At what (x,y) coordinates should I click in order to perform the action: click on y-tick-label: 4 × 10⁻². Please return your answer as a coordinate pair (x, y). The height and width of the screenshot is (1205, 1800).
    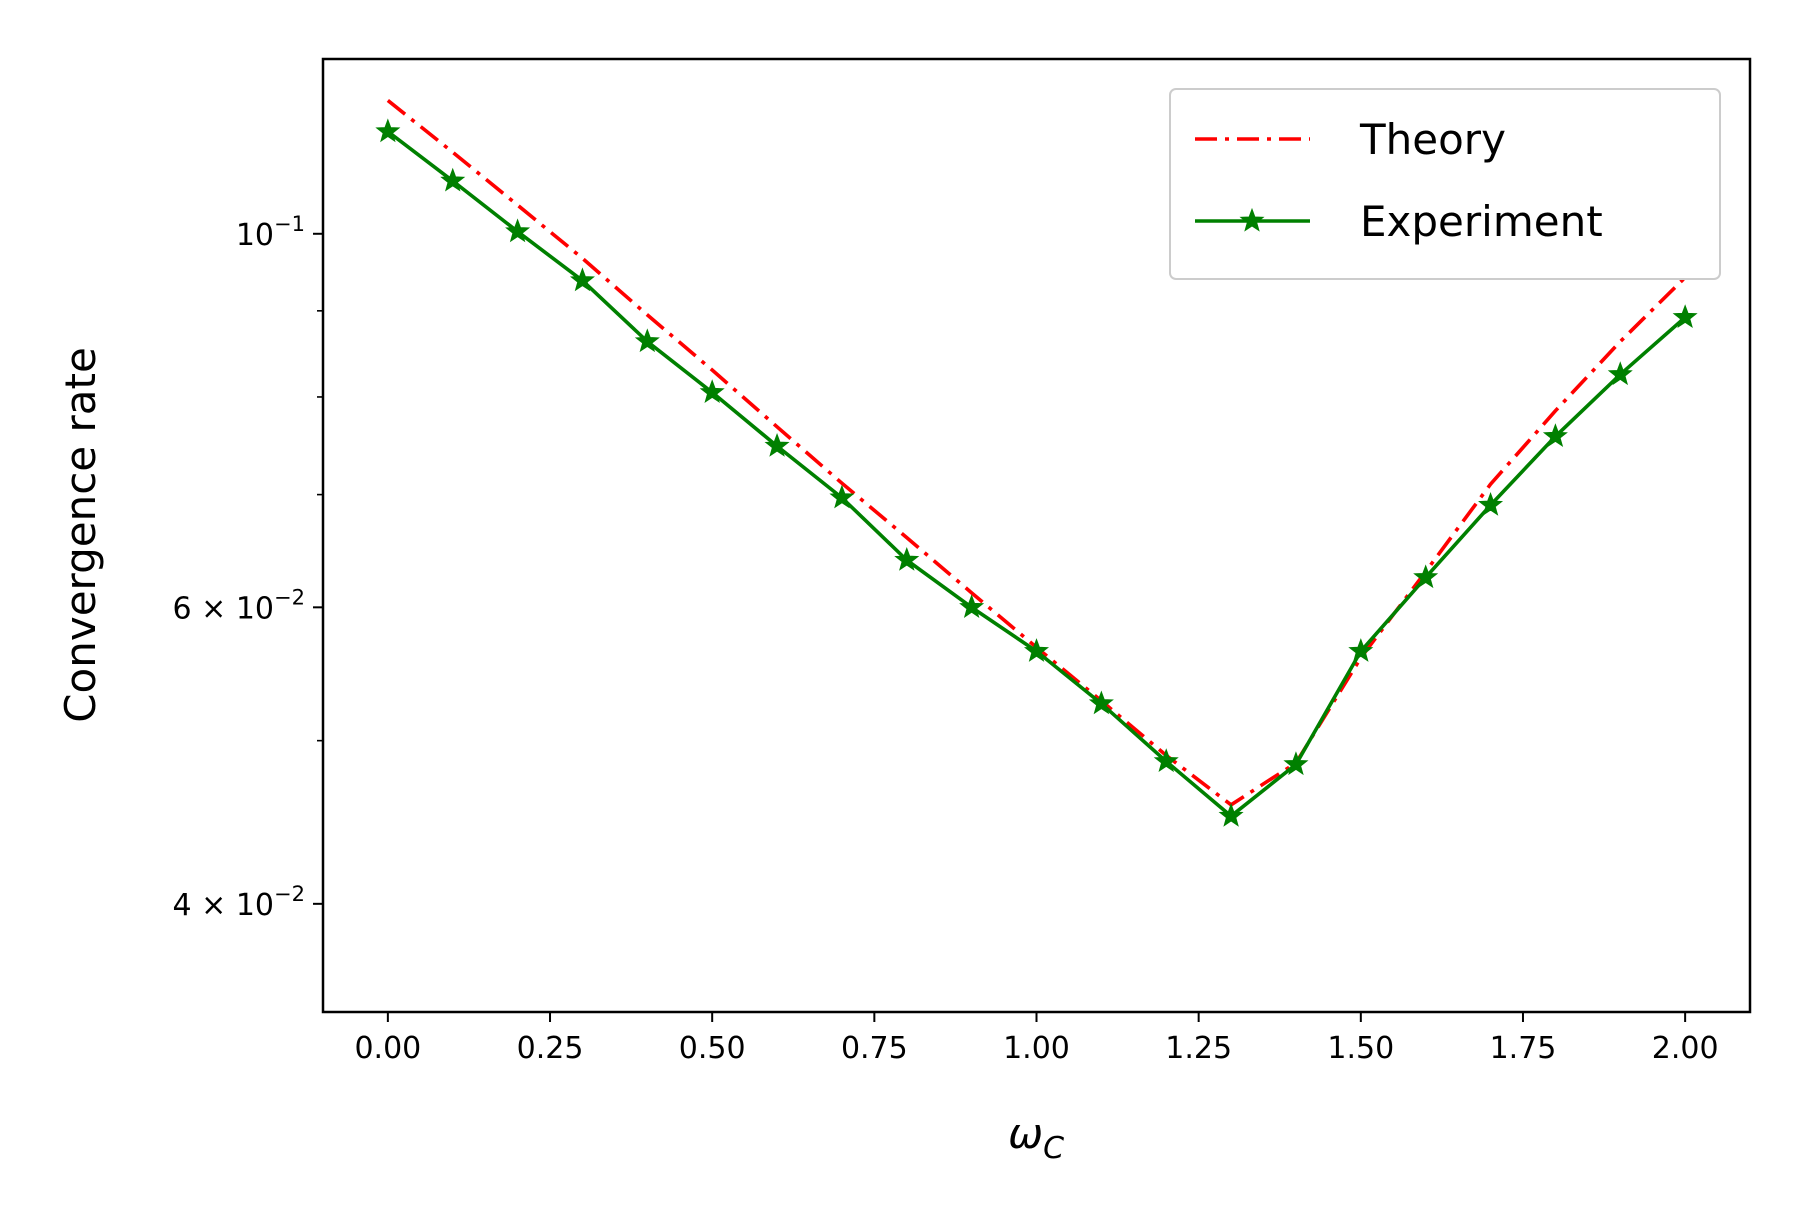
    Looking at the image, I should click on (239, 902).